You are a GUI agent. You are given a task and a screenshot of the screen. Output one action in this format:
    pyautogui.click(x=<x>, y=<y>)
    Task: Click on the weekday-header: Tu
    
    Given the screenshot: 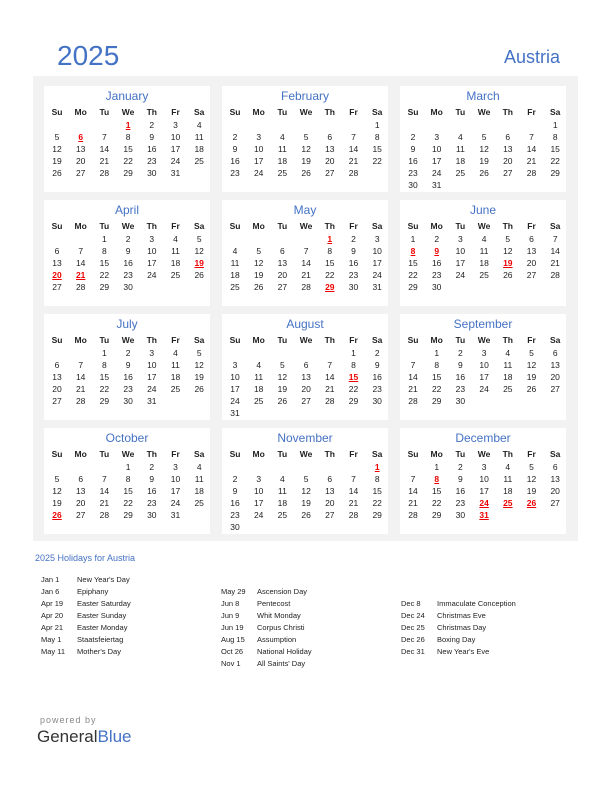 What is the action you would take?
    pyautogui.click(x=282, y=226)
    